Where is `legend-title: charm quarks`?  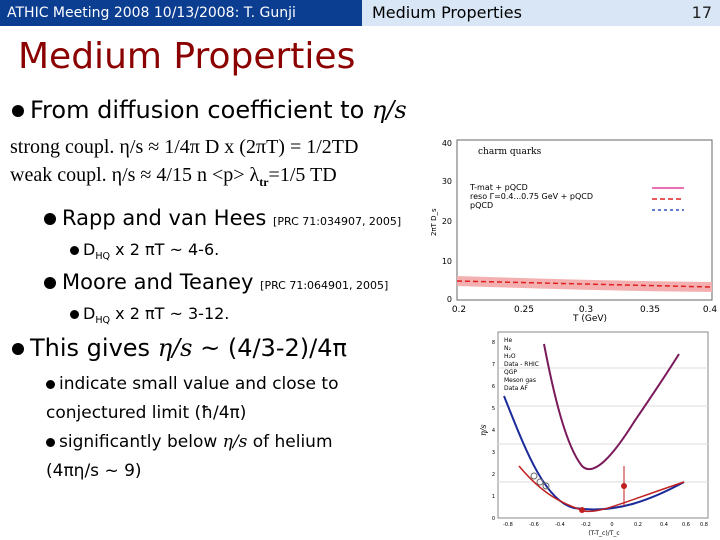
legend-title: charm quarks is located at coordinates (510, 152).